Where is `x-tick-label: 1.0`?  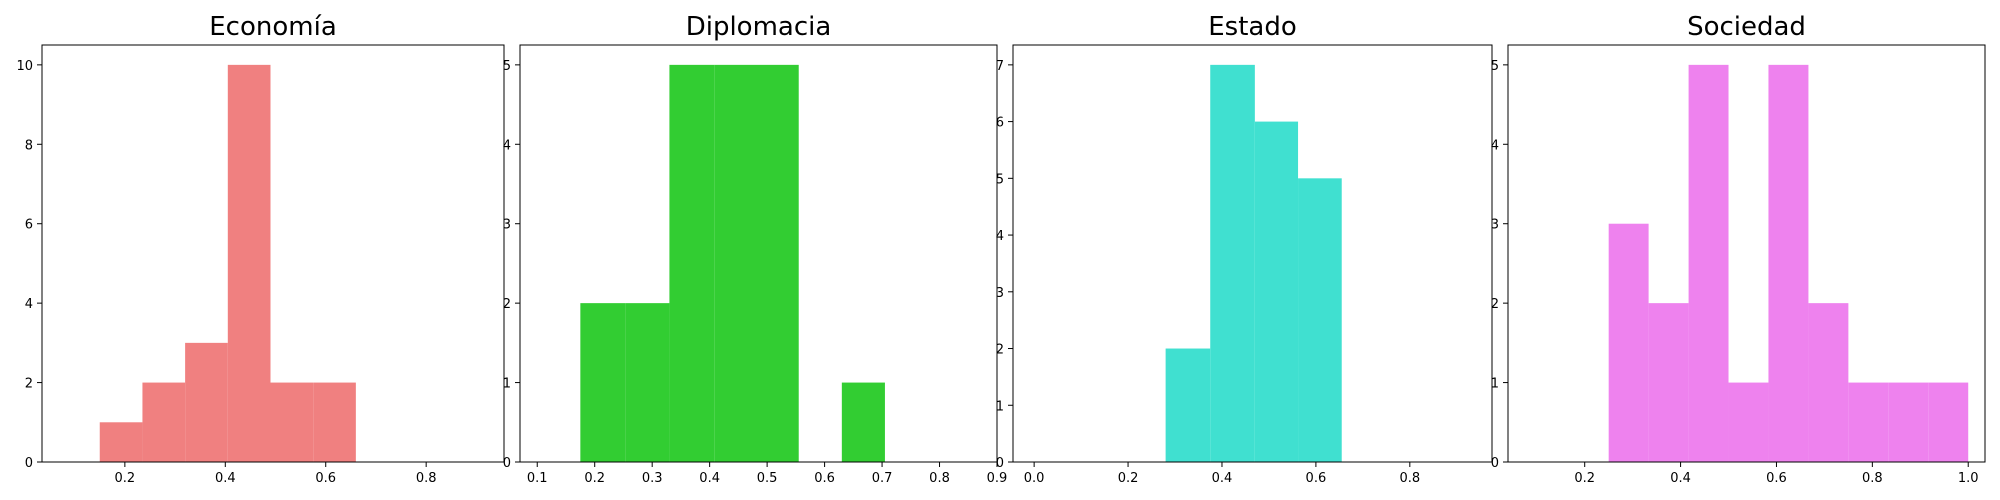 x-tick-label: 1.0 is located at coordinates (1968, 478).